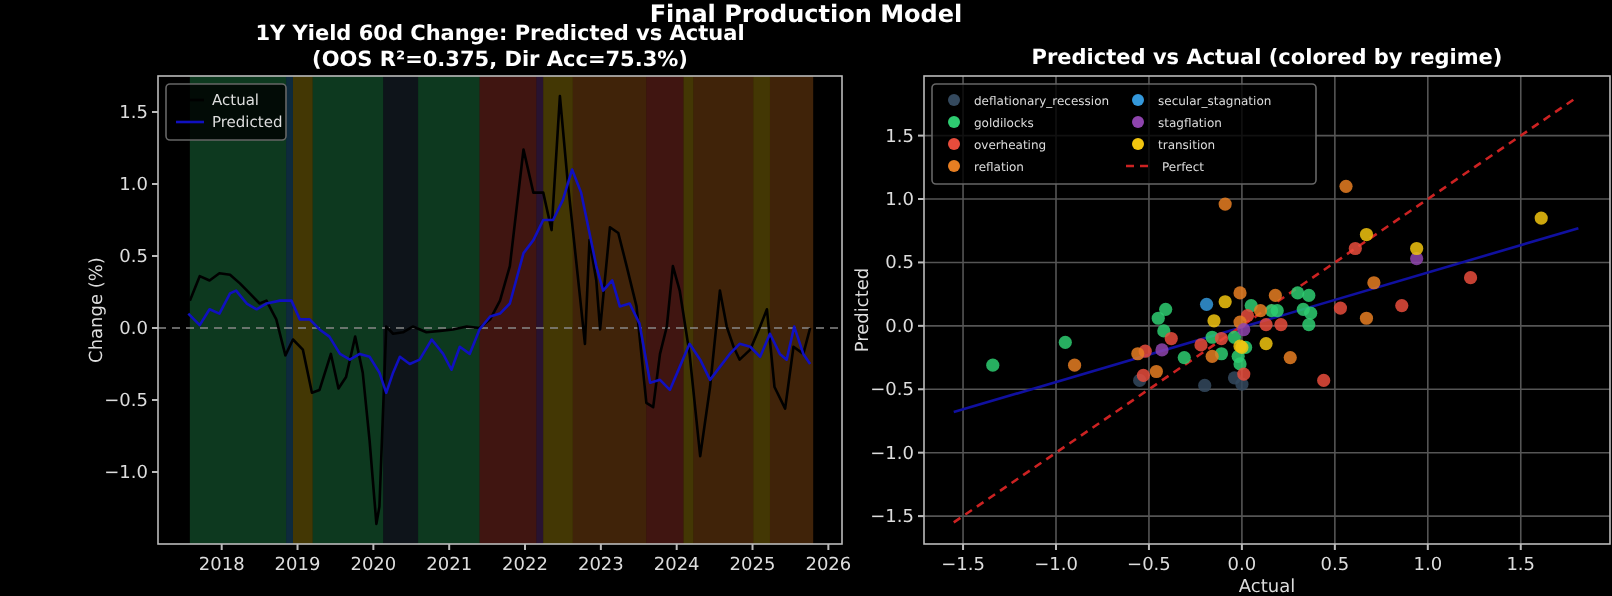 This screenshot has width=1612, height=596. What do you see at coordinates (373, 566) in the screenshot?
I see `x-tick-label: 2020` at bounding box center [373, 566].